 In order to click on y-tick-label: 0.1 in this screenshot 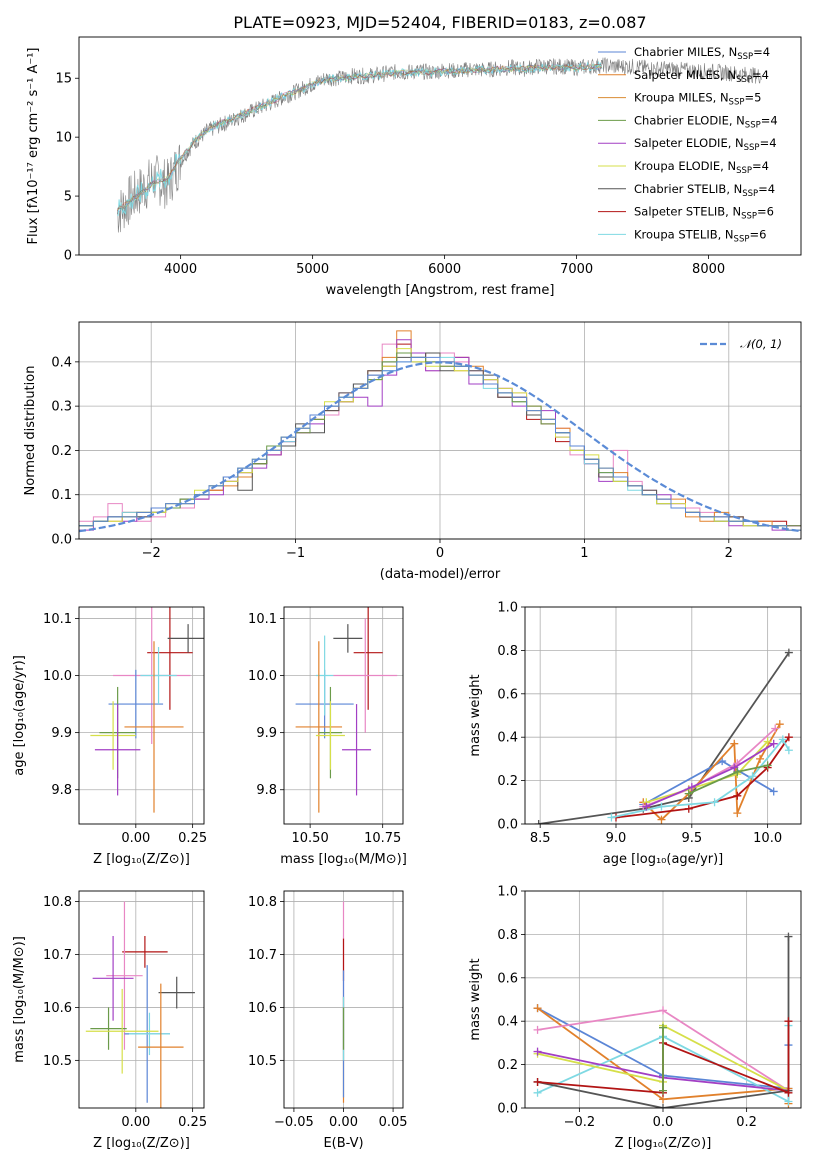, I will do `click(61, 495)`.